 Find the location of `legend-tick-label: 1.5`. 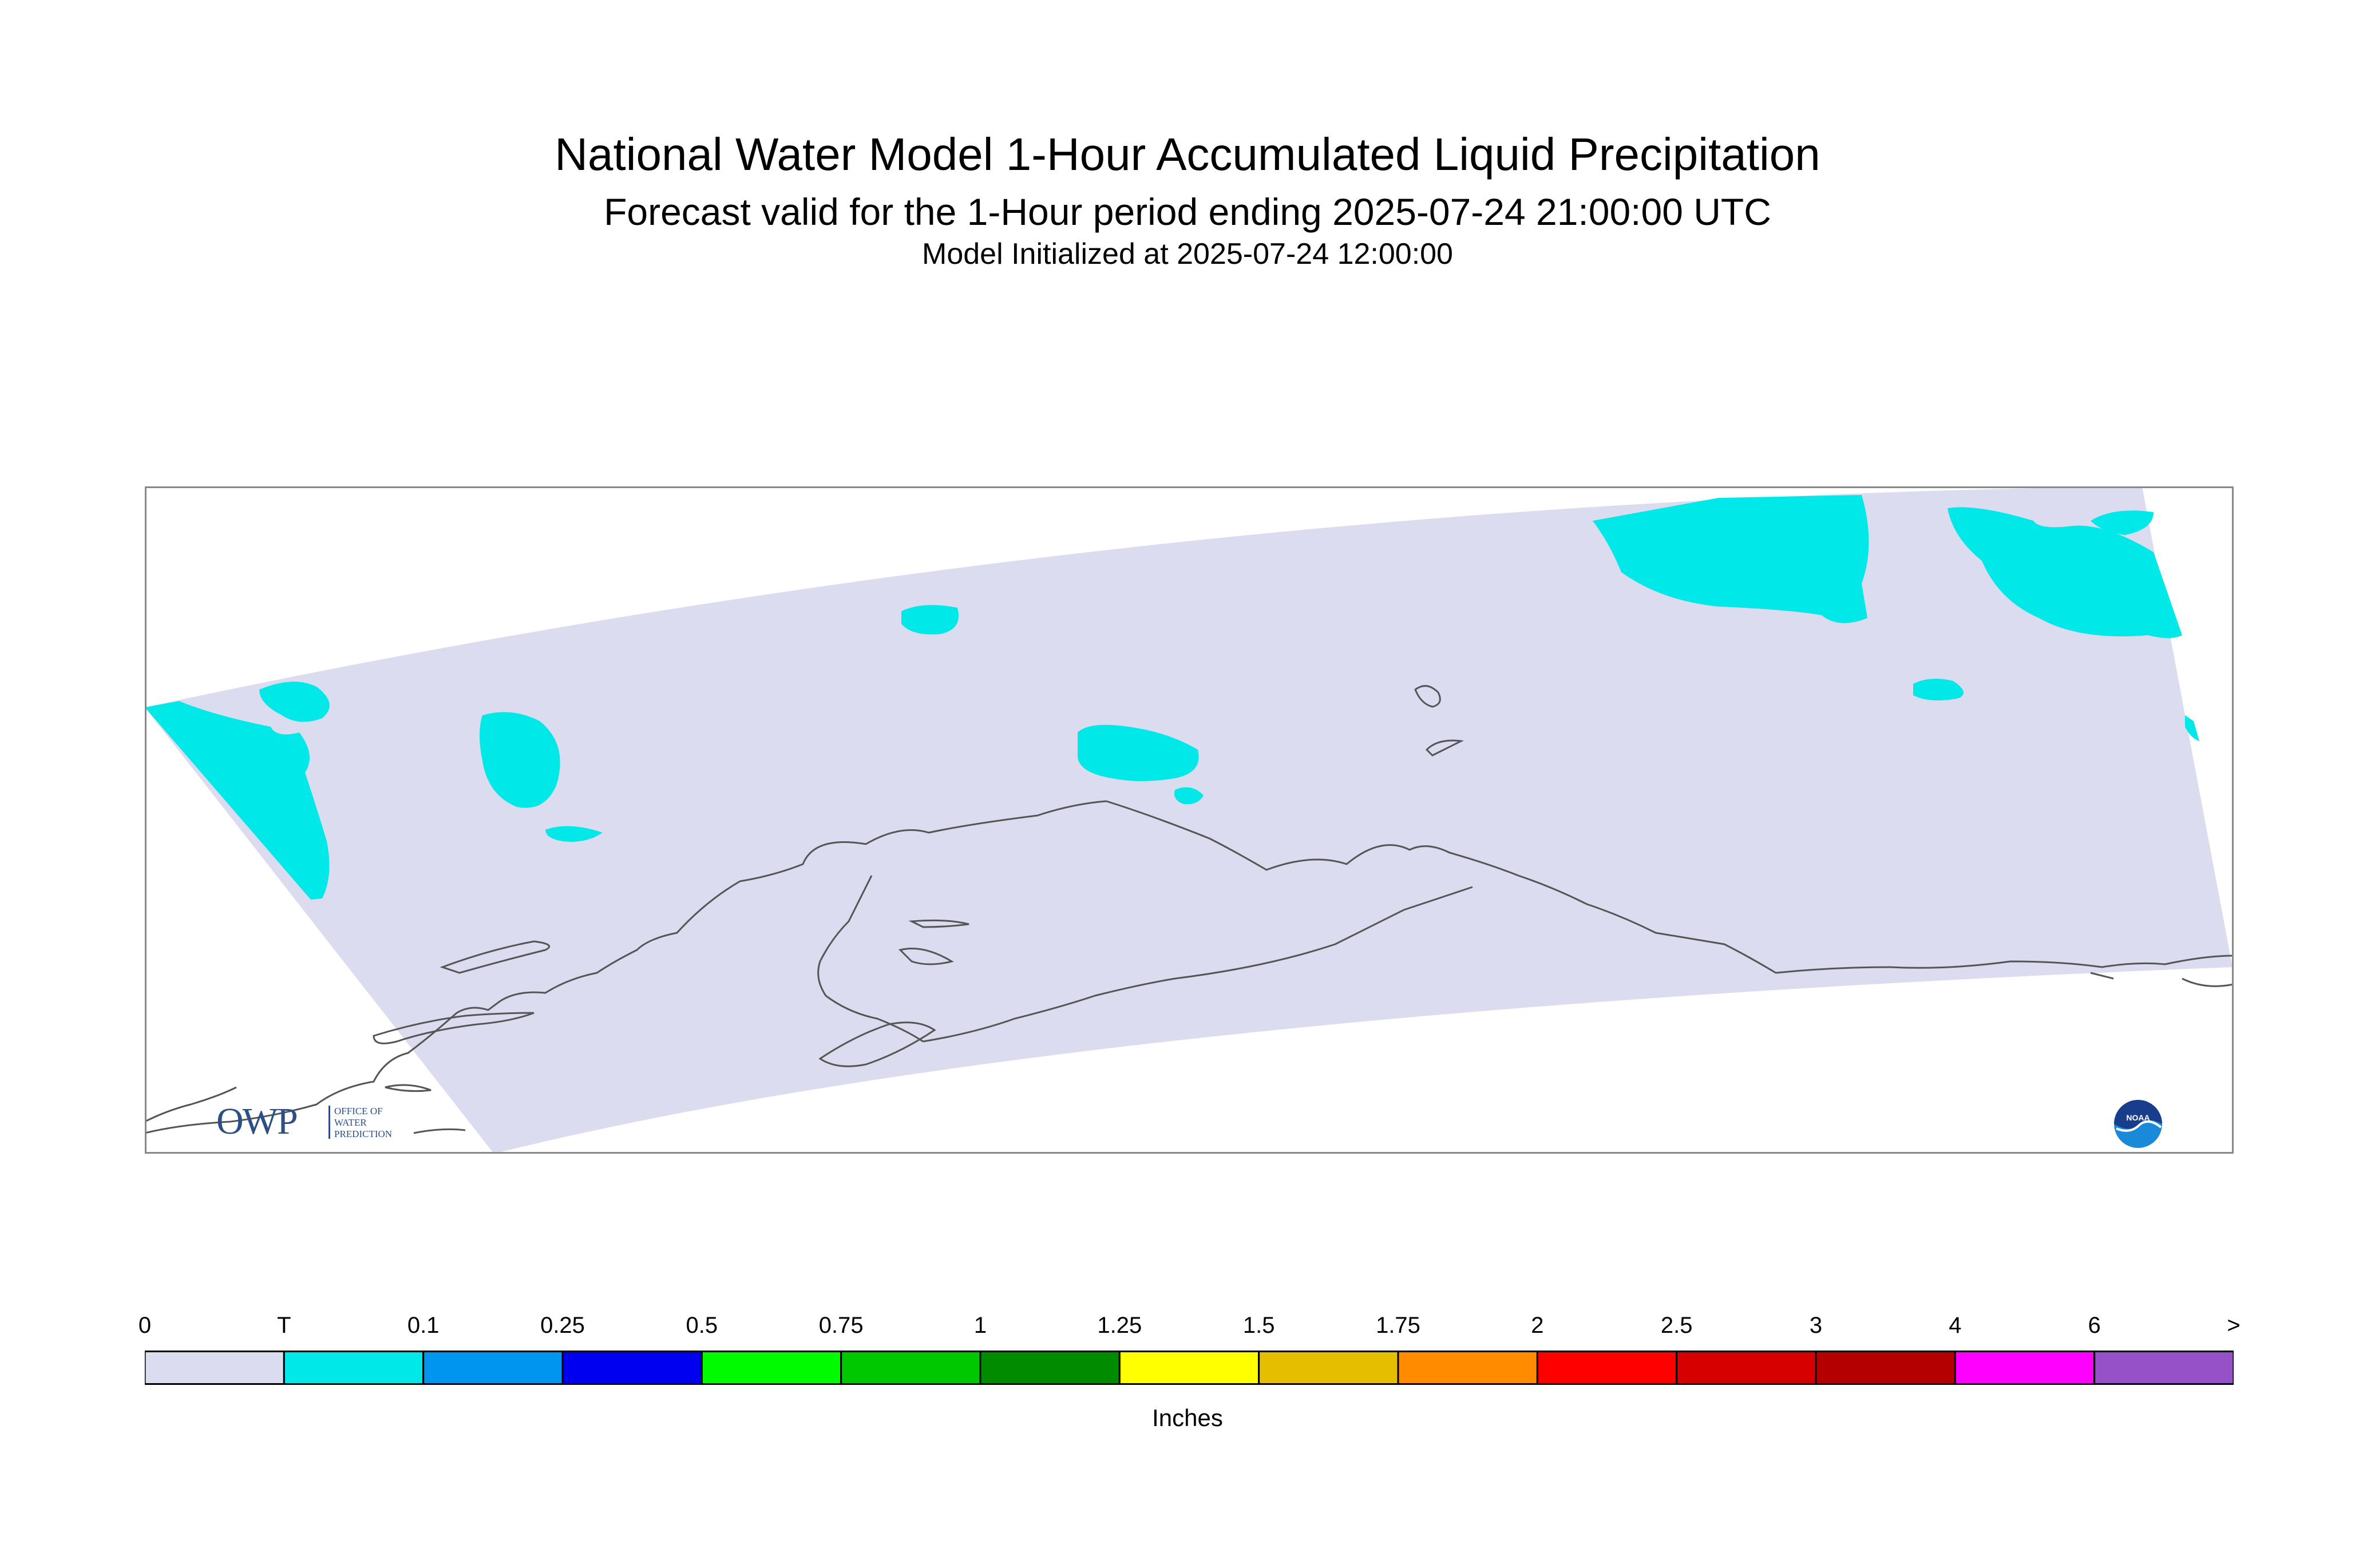

legend-tick-label: 1.5 is located at coordinates (1258, 1325).